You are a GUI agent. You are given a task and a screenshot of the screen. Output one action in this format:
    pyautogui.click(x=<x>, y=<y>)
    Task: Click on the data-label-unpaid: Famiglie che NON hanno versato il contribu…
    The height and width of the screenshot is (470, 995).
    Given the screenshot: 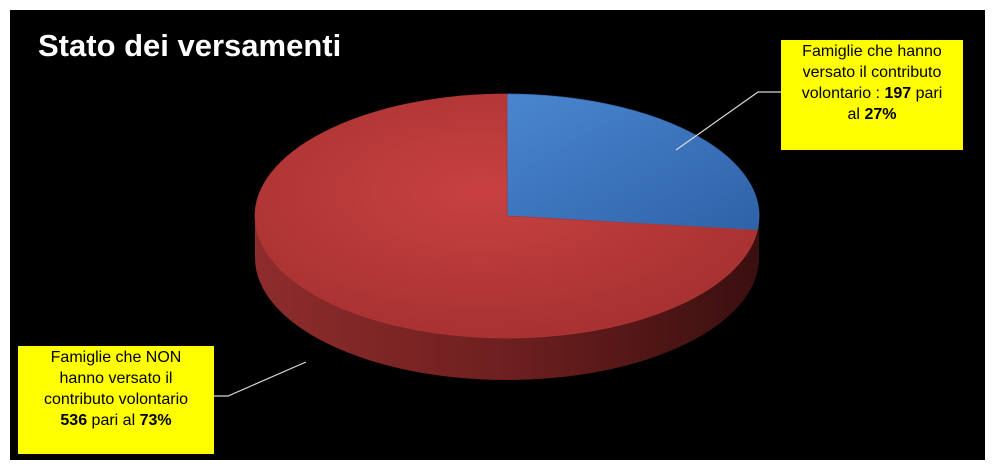 What is the action you would take?
    pyautogui.click(x=116, y=400)
    